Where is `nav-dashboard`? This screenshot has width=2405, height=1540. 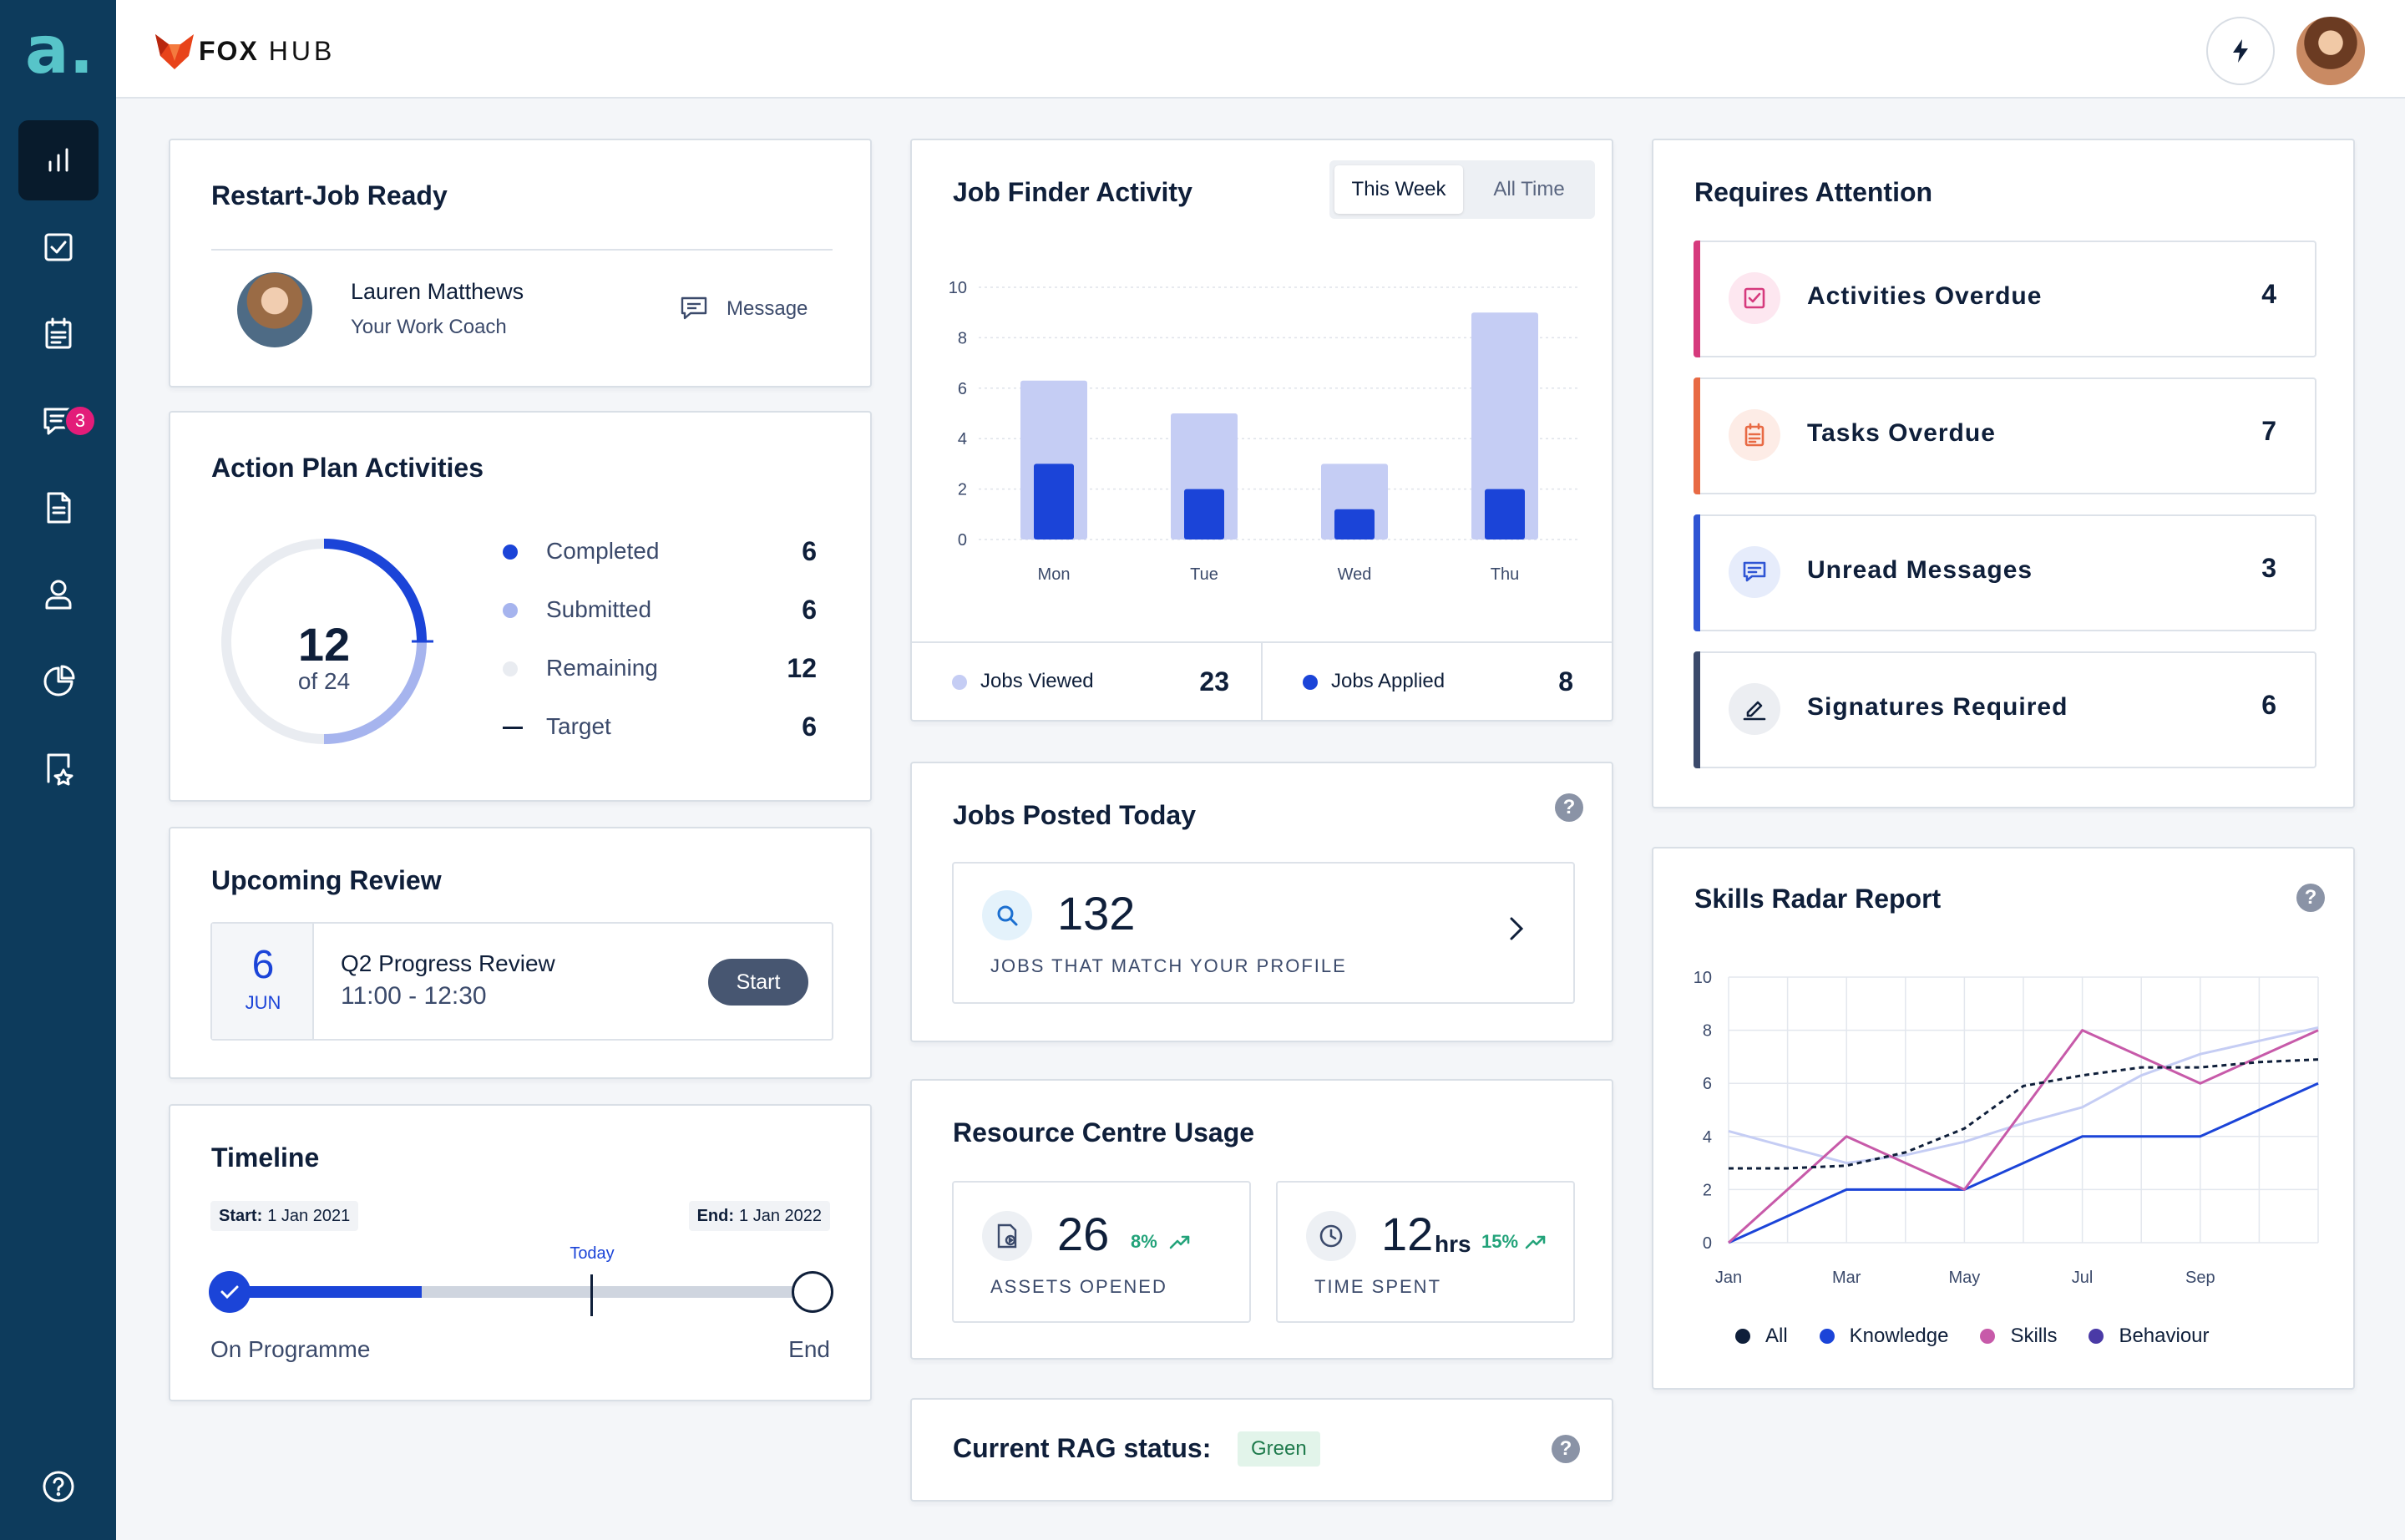 nav-dashboard is located at coordinates (59, 160).